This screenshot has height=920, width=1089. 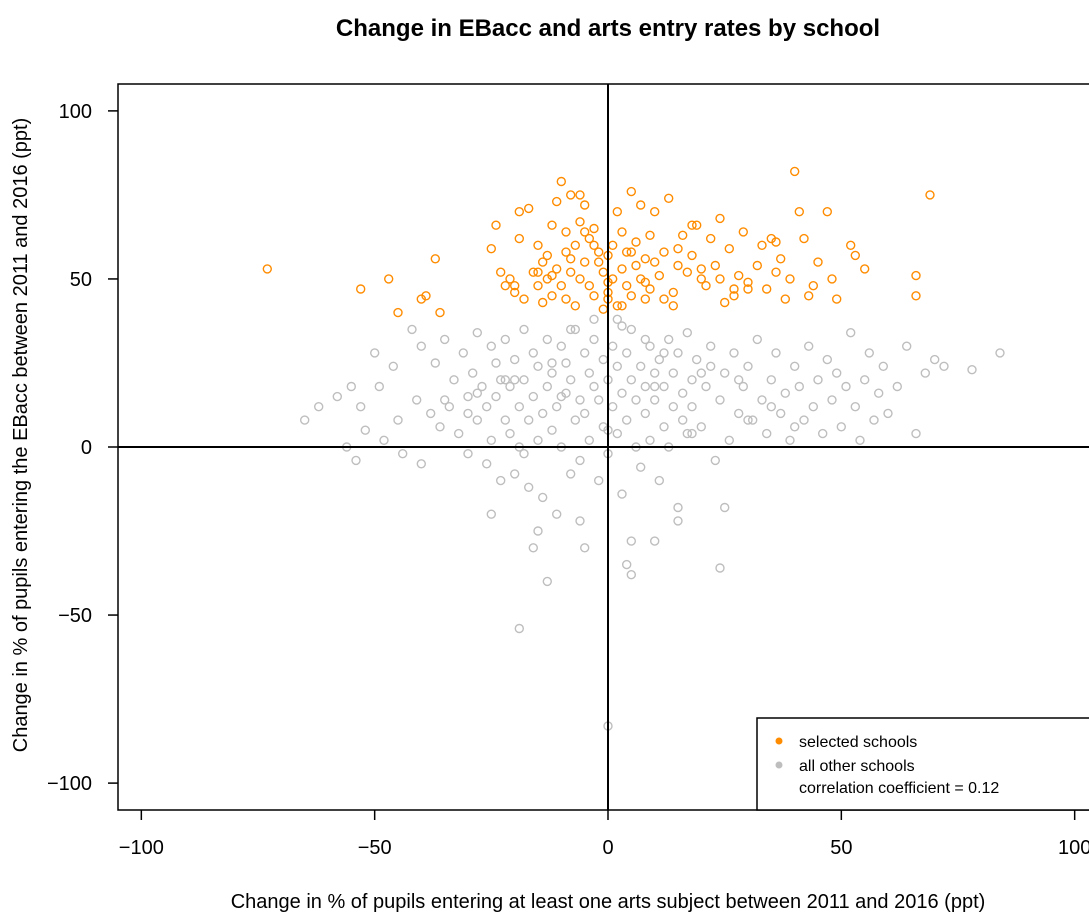 What do you see at coordinates (1073, 848) in the screenshot?
I see `x-tick-label: 100` at bounding box center [1073, 848].